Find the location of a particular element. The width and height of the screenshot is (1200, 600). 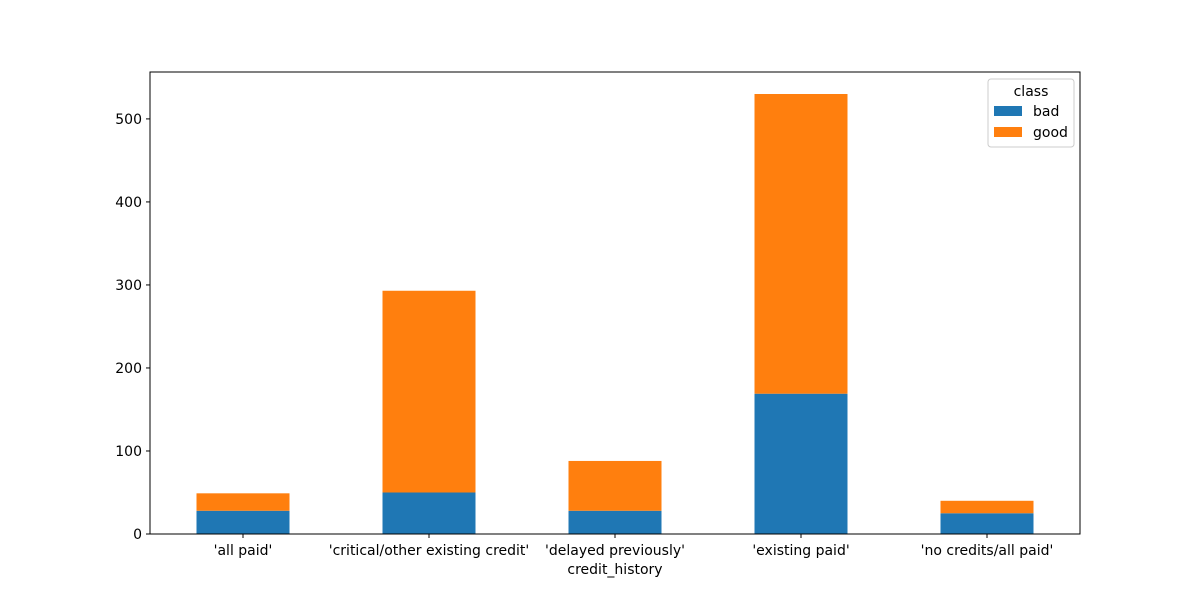

y-axis: 0 100 200 300 400 500 is located at coordinates (132, 327).